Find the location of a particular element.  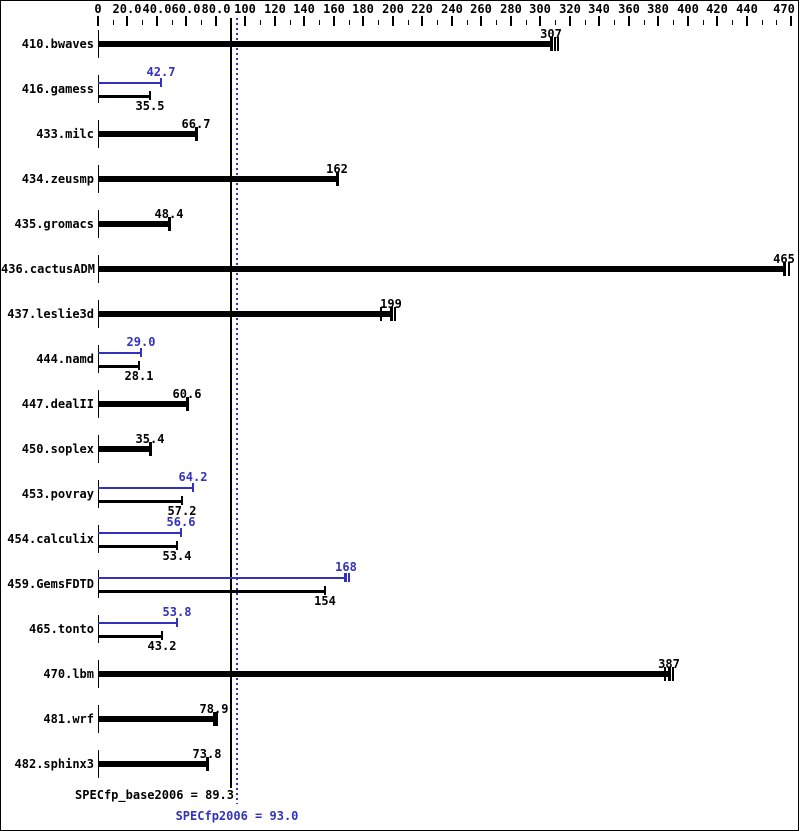

axis-tick-label: 140 is located at coordinates (304, 9).